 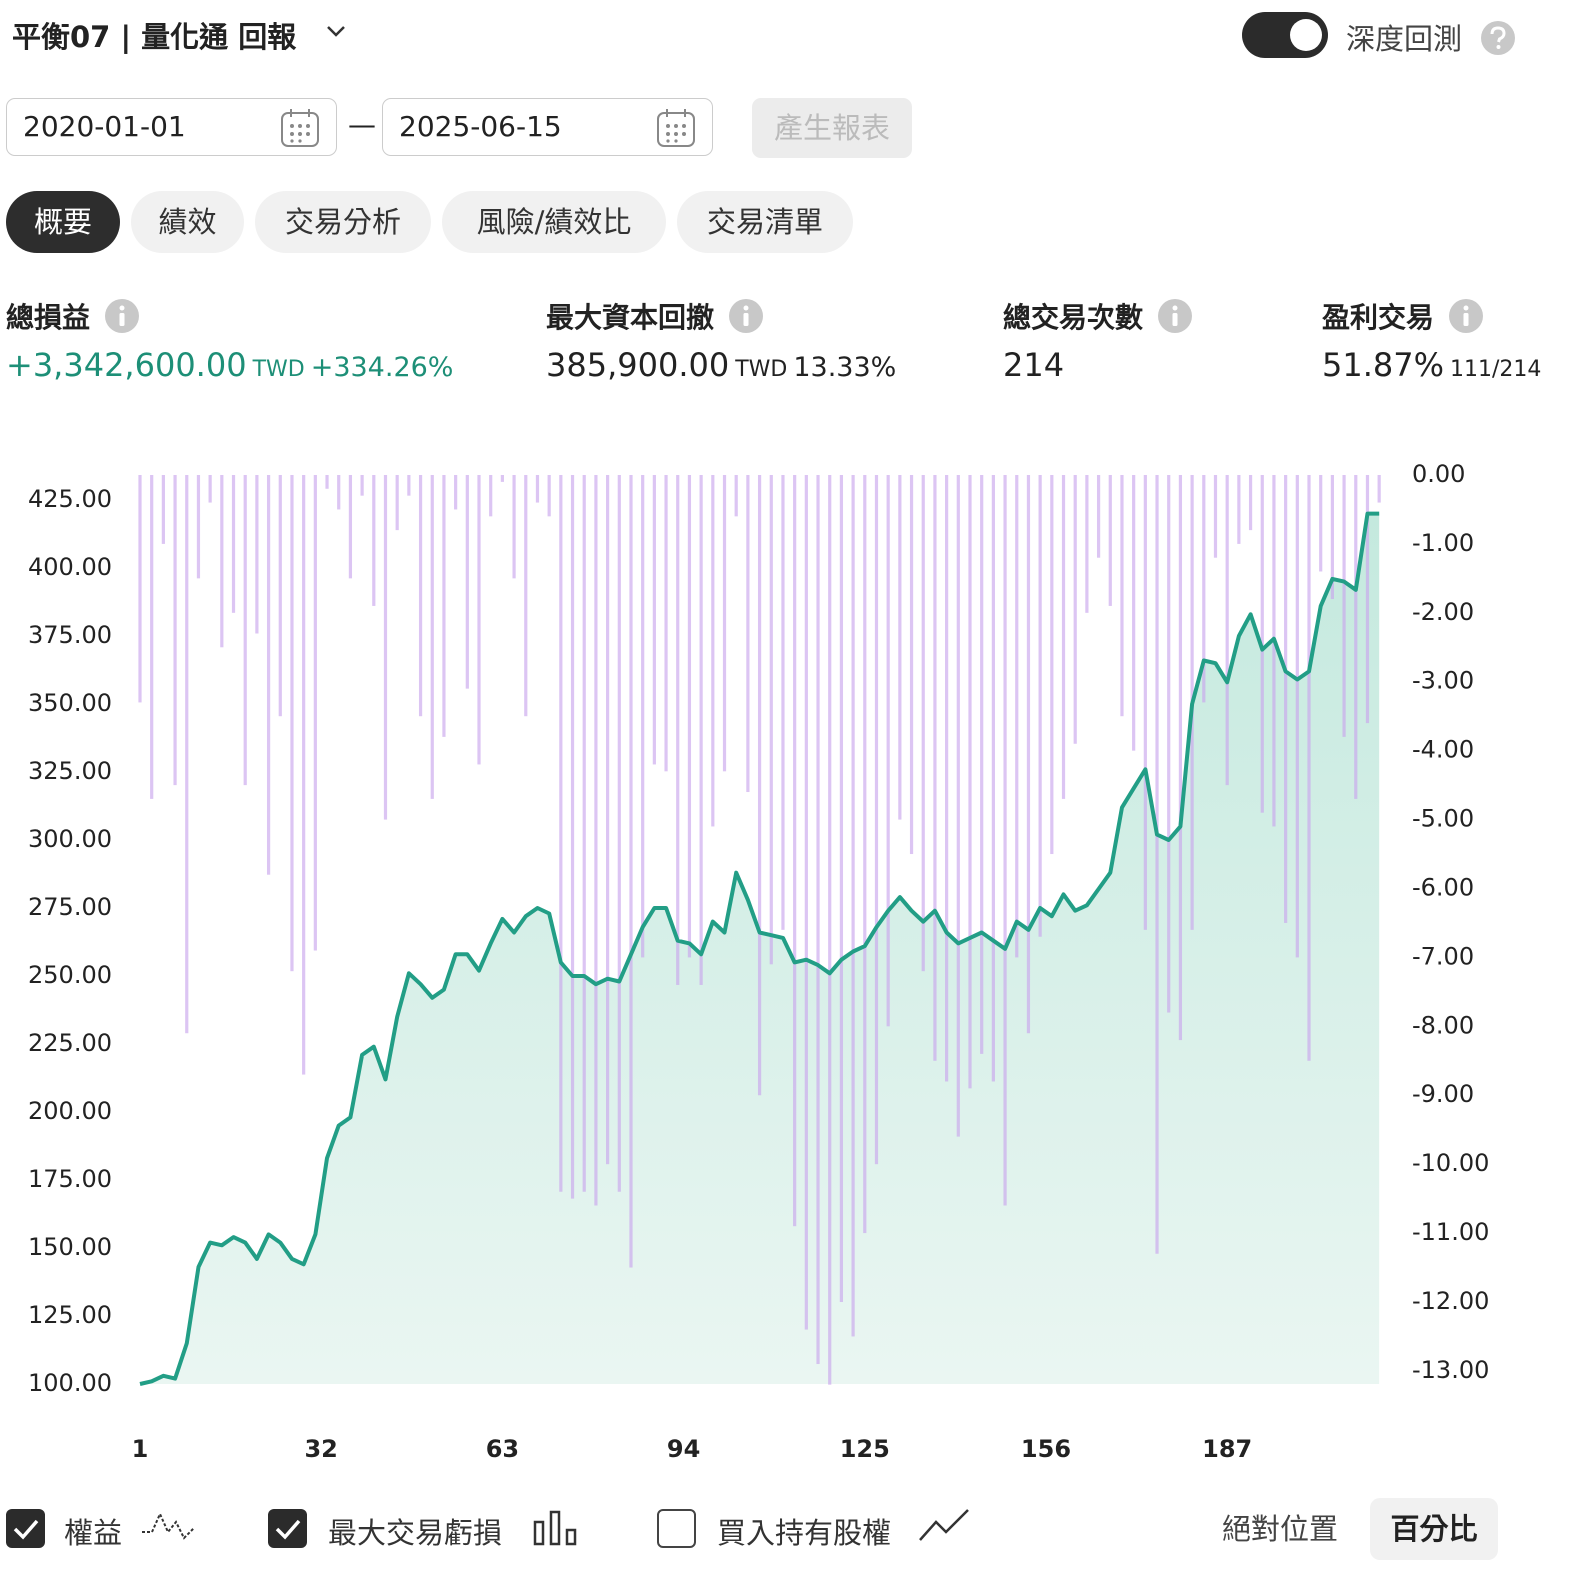 What do you see at coordinates (1434, 1529) in the screenshot?
I see `position-mode: 百分比` at bounding box center [1434, 1529].